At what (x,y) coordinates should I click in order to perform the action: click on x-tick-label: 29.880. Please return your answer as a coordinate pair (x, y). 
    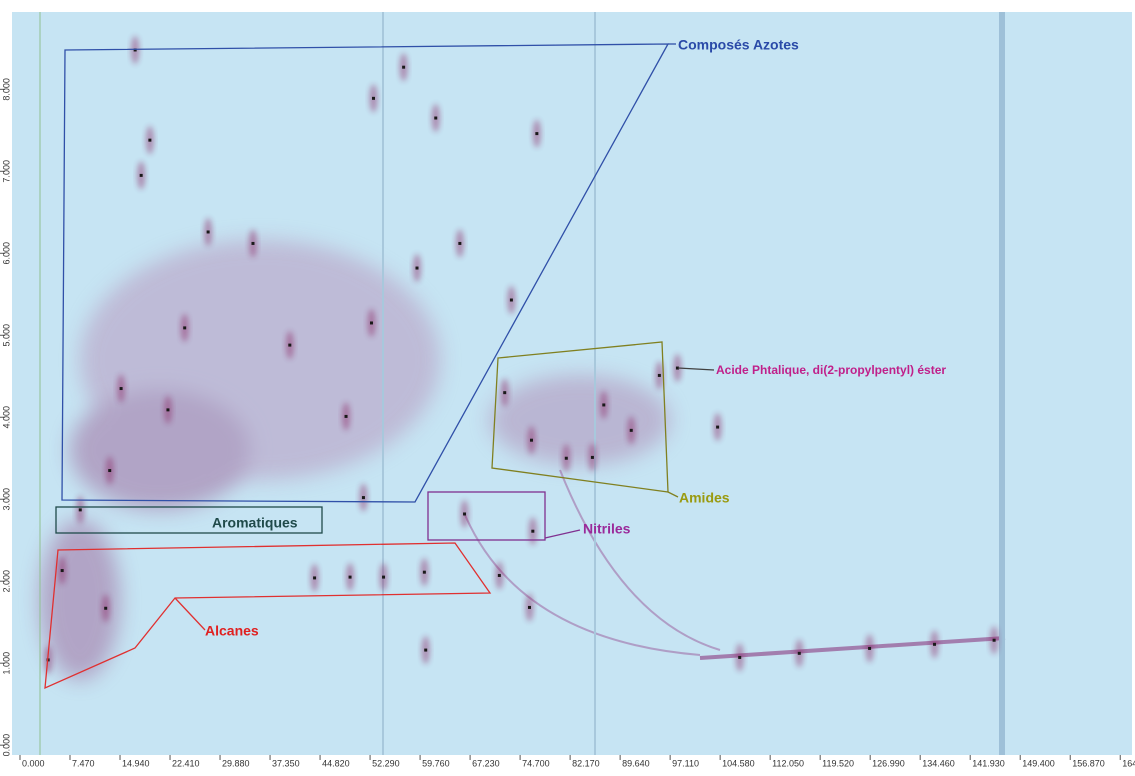
    Looking at the image, I should click on (236, 763).